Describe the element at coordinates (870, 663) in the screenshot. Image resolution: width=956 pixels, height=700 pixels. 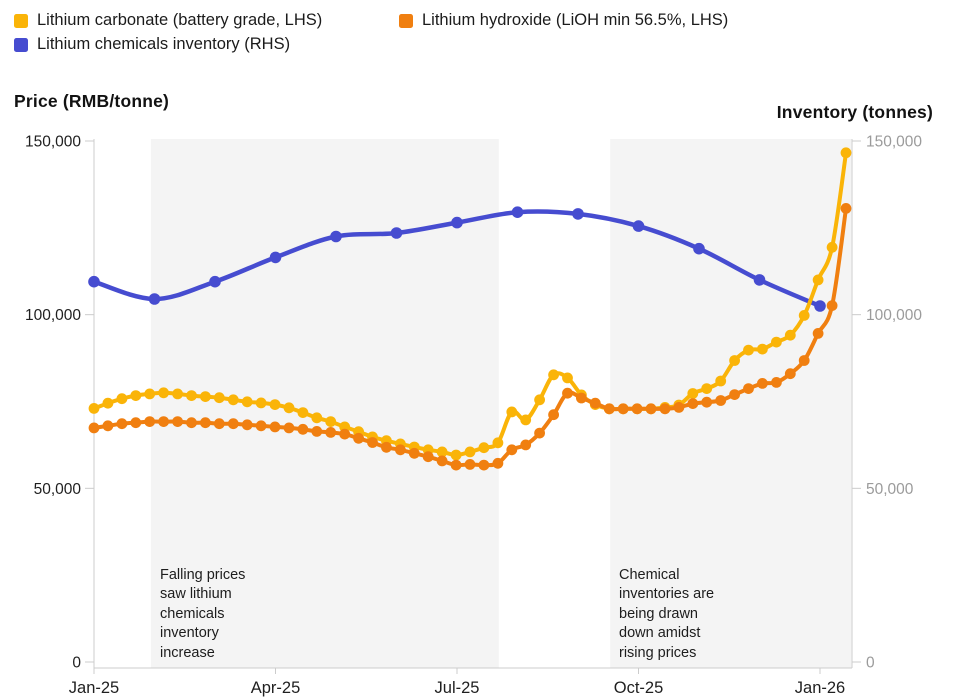
I see `right-tick-label: 0` at that location.